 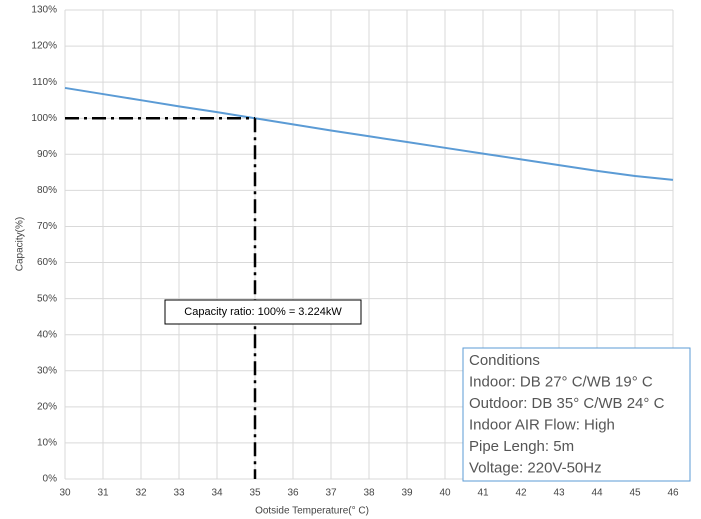 I want to click on x-tick-label: 31, so click(x=103, y=493).